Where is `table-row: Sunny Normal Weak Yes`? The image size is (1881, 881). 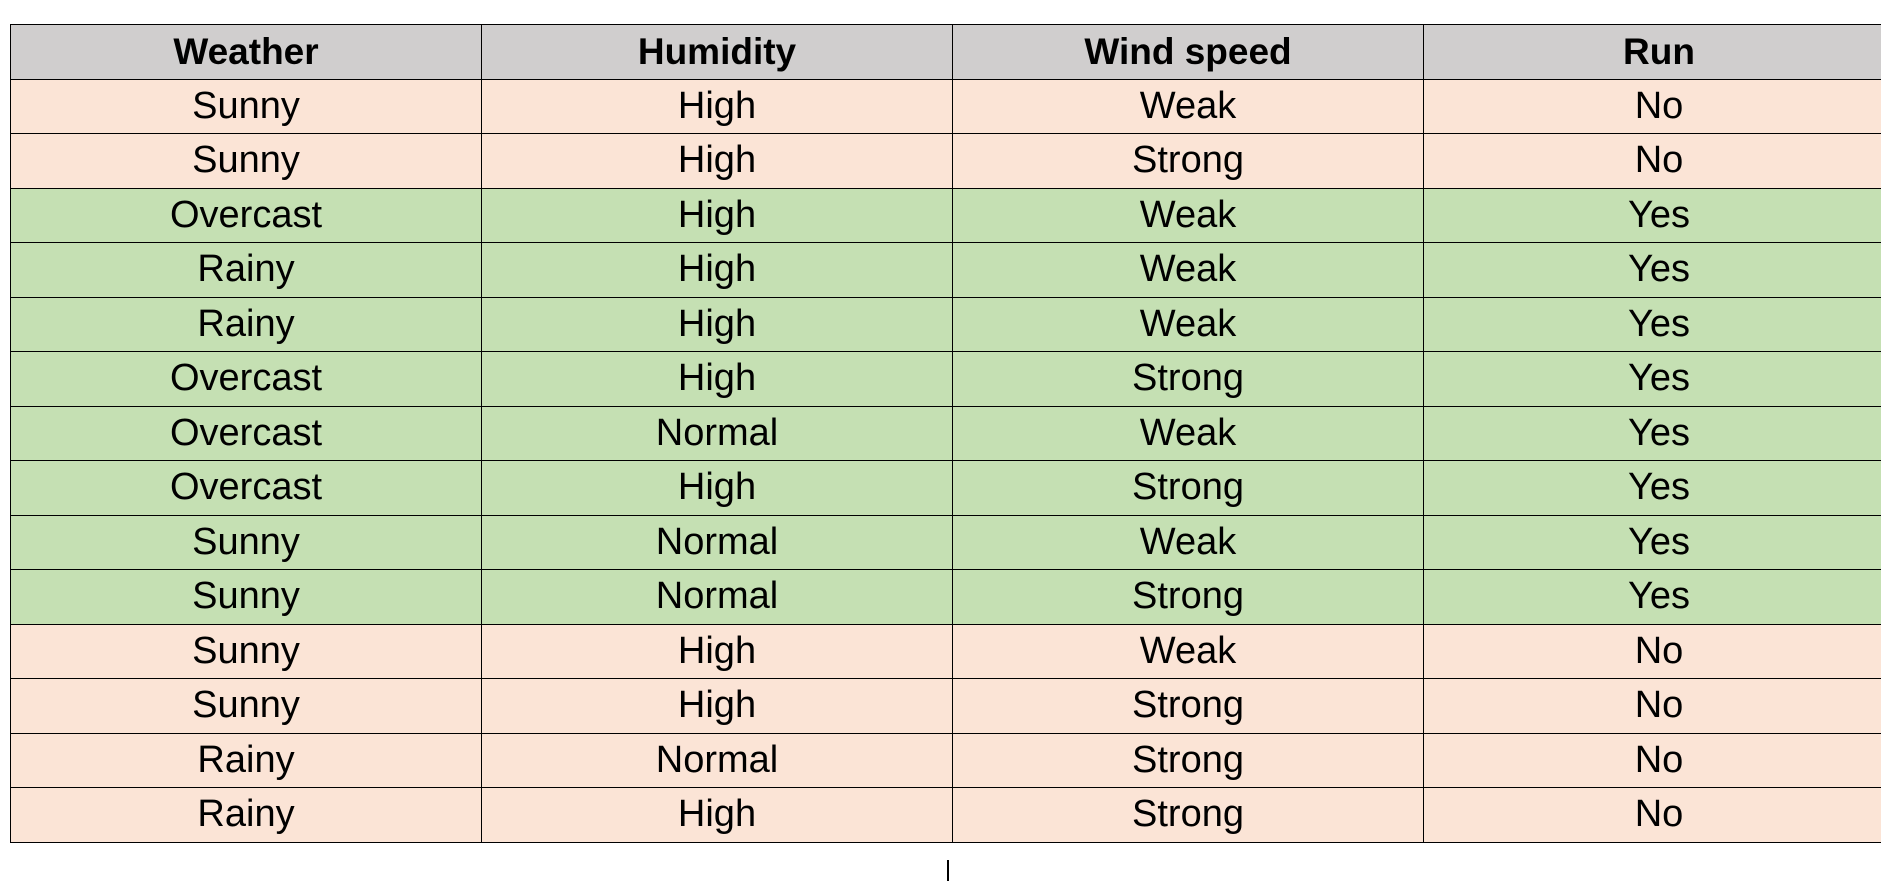
table-row: Sunny Normal Weak Yes is located at coordinates (945, 542).